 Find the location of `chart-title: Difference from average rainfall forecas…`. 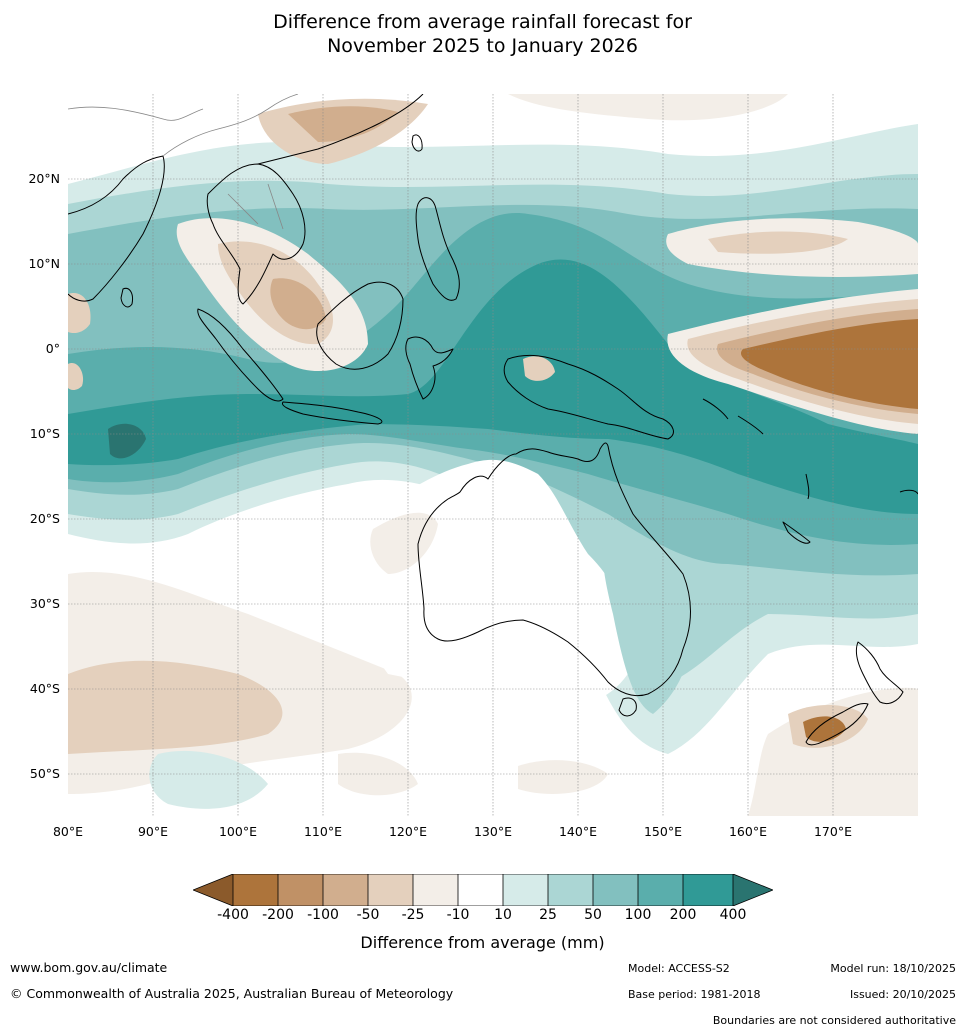

chart-title: Difference from average rainfall forecas… is located at coordinates (482, 34).